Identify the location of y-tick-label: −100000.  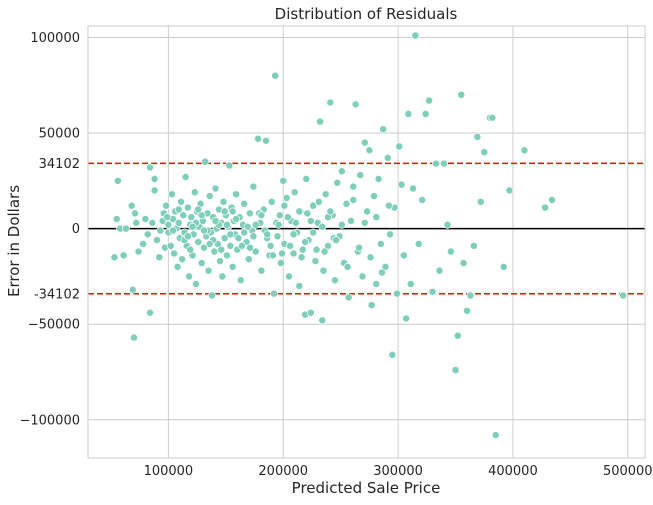
(49, 420).